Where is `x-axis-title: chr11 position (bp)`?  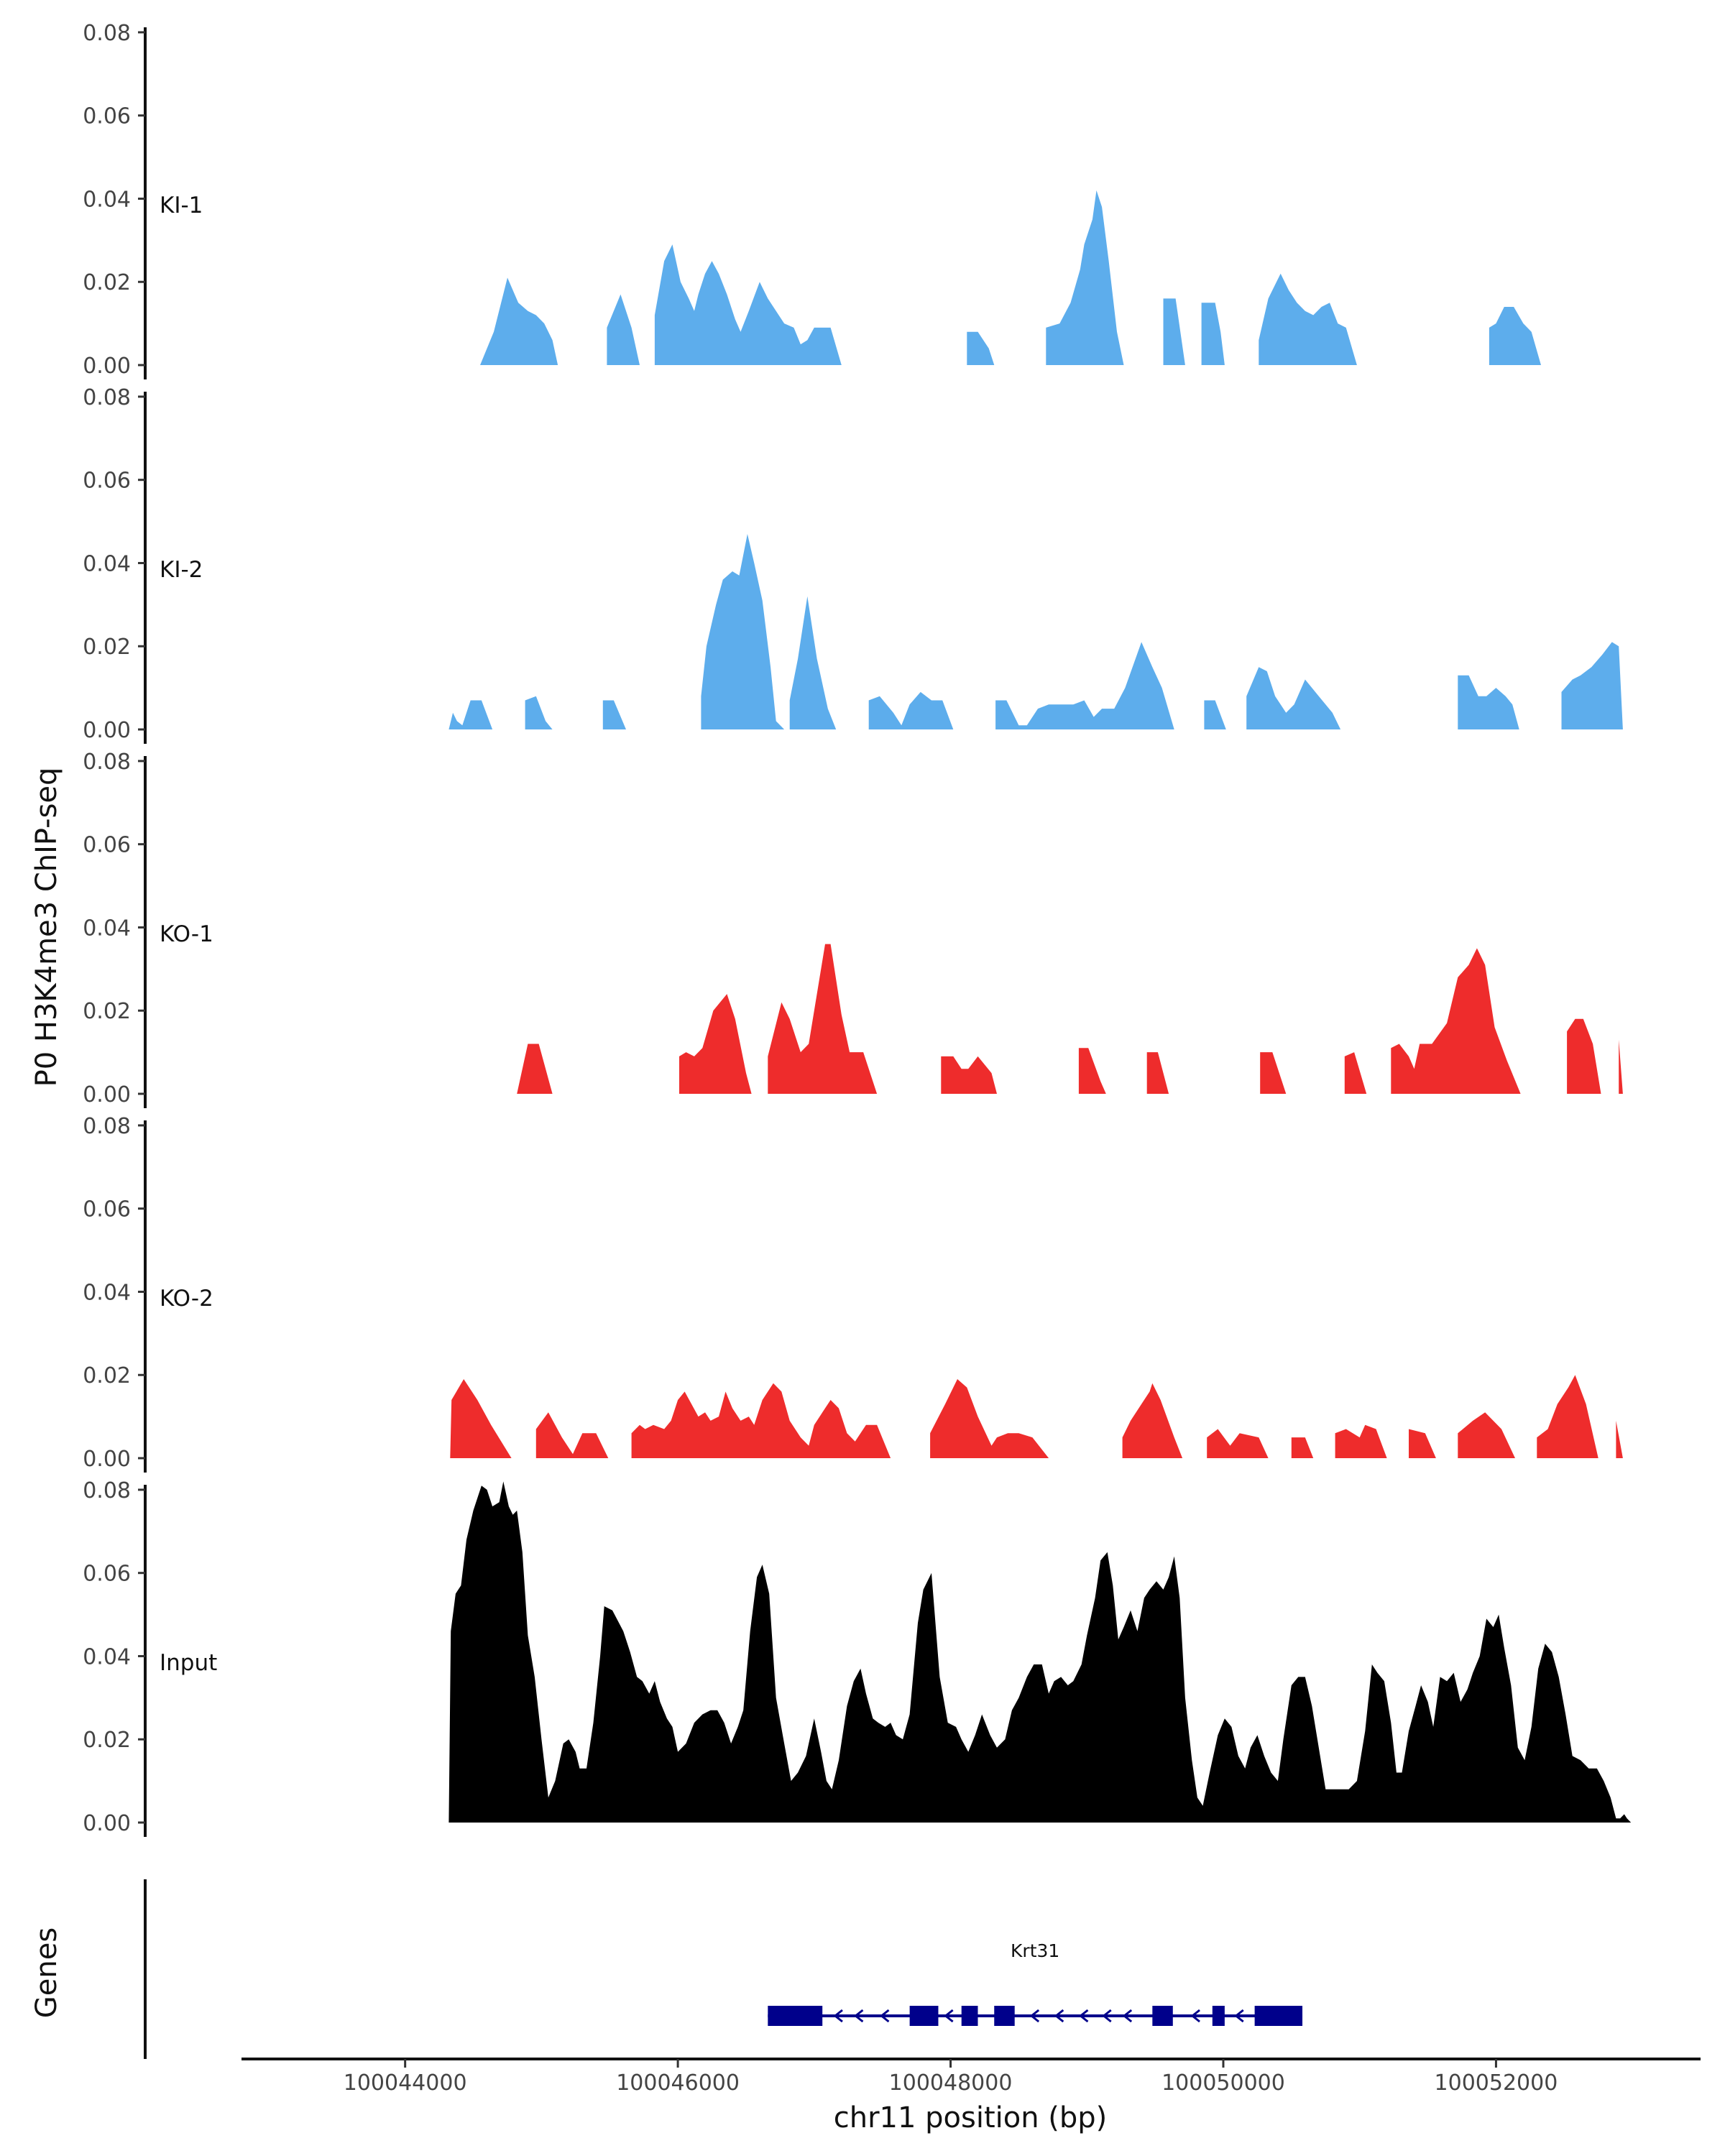
x-axis-title: chr11 position (bp) is located at coordinates (971, 2117).